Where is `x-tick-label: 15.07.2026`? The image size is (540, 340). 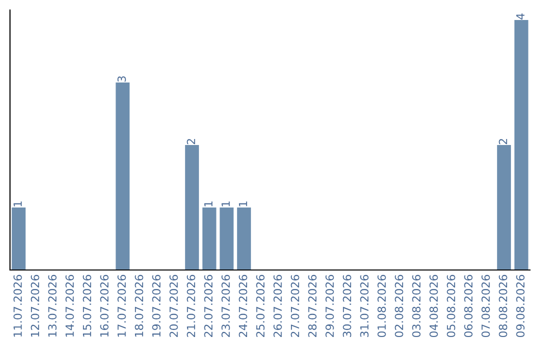 x-tick-label: 15.07.2026 is located at coordinates (87, 305).